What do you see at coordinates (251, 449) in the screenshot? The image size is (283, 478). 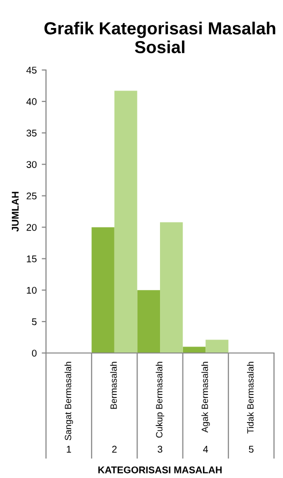 I see `text: 5` at bounding box center [251, 449].